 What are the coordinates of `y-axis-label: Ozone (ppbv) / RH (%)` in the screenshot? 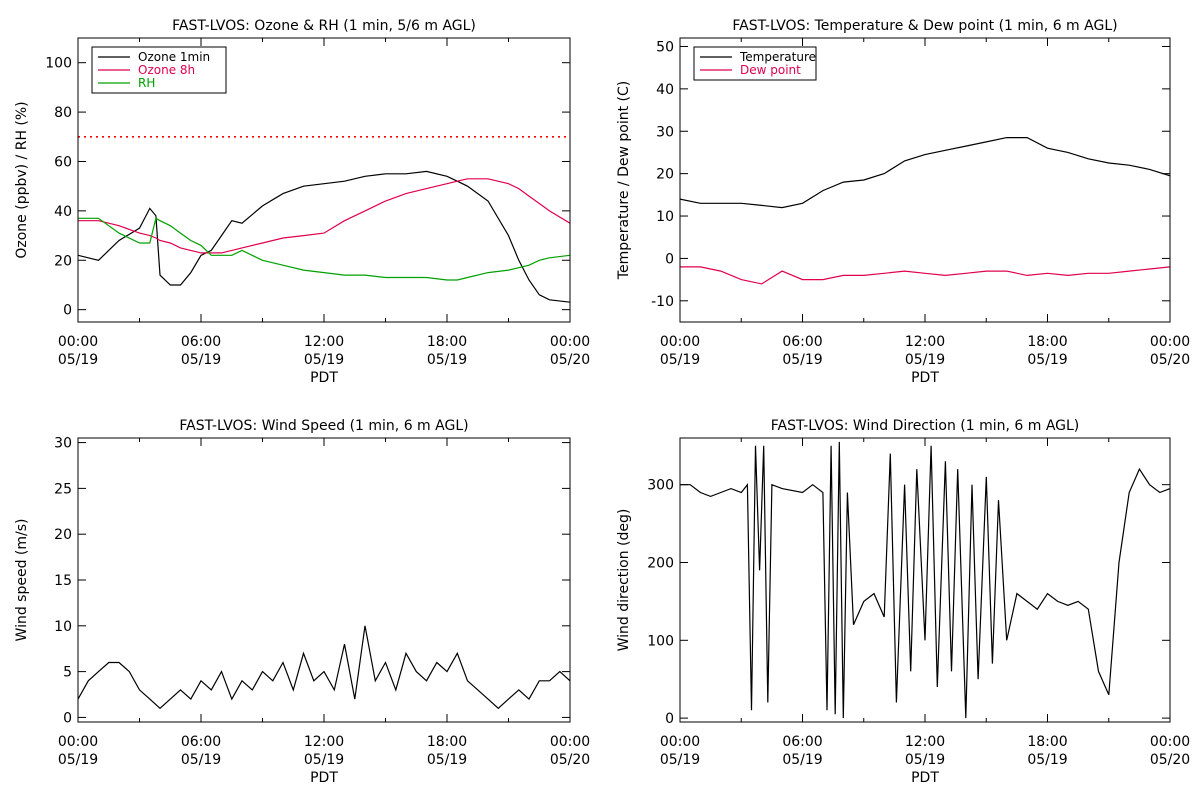 It's located at (22, 179).